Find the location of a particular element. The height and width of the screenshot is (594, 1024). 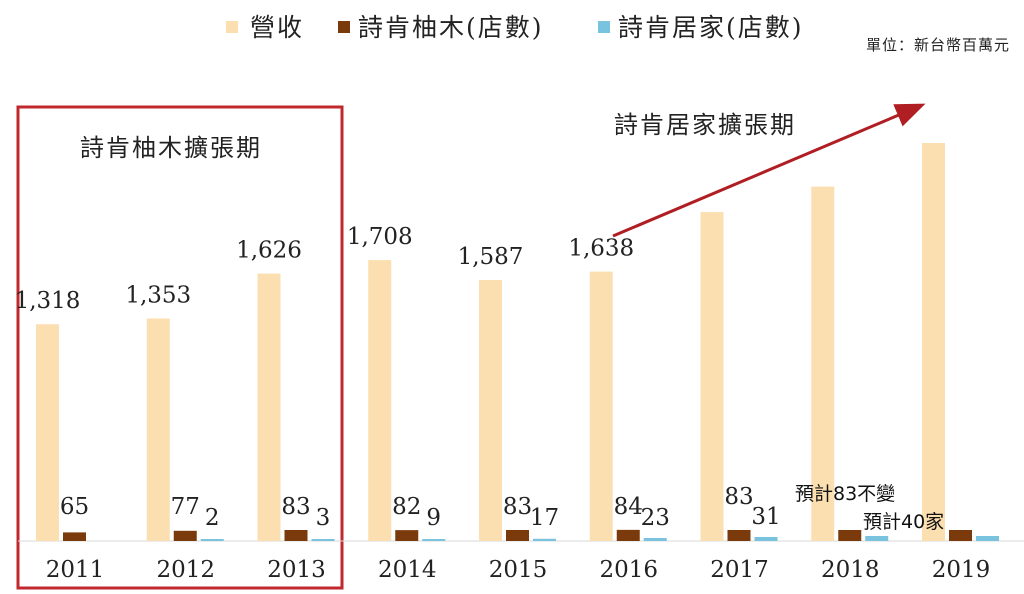

x-tick-2013: 2013 is located at coordinates (296, 570).